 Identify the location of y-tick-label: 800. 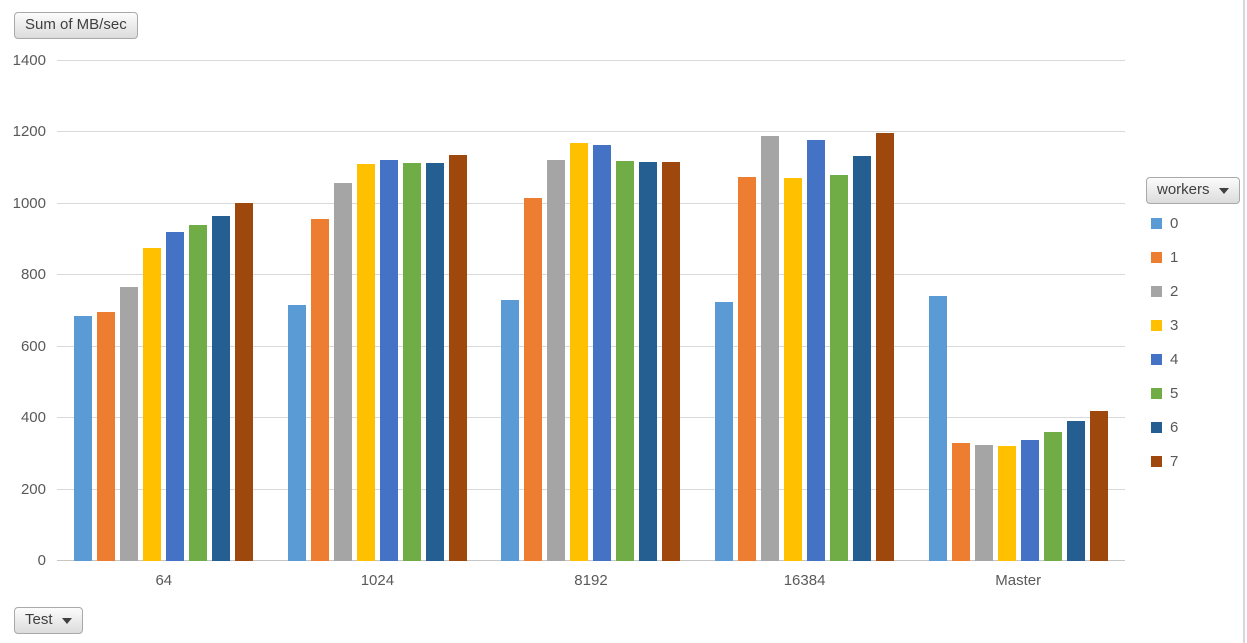
(33, 275).